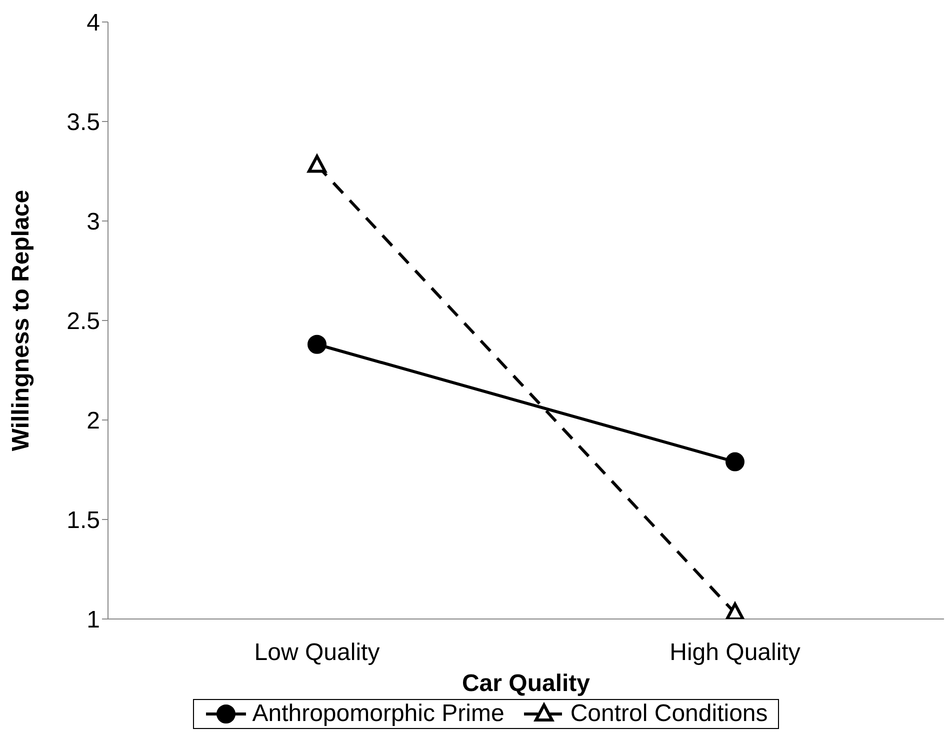 This screenshot has height=735, width=948. What do you see at coordinates (378, 714) in the screenshot?
I see `legend-label: Anthropomorphic Prime` at bounding box center [378, 714].